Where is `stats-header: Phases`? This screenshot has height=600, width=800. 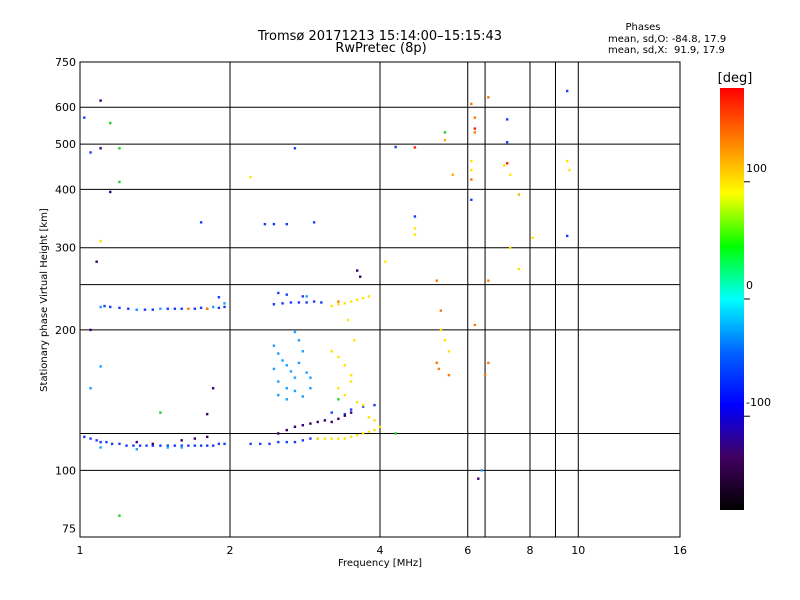
stats-header: Phases is located at coordinates (642, 27).